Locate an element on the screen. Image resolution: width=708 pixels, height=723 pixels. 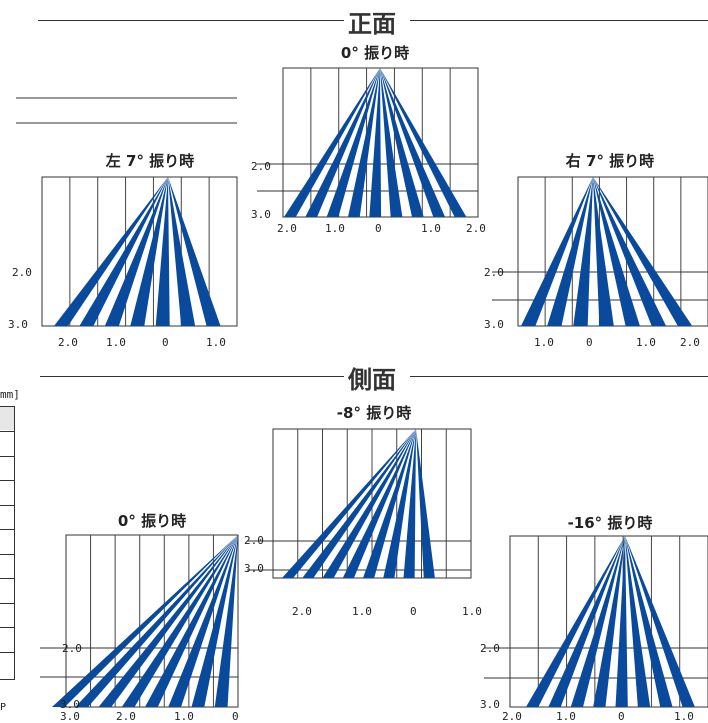
table-footnote-mark: P is located at coordinates (3, 707).